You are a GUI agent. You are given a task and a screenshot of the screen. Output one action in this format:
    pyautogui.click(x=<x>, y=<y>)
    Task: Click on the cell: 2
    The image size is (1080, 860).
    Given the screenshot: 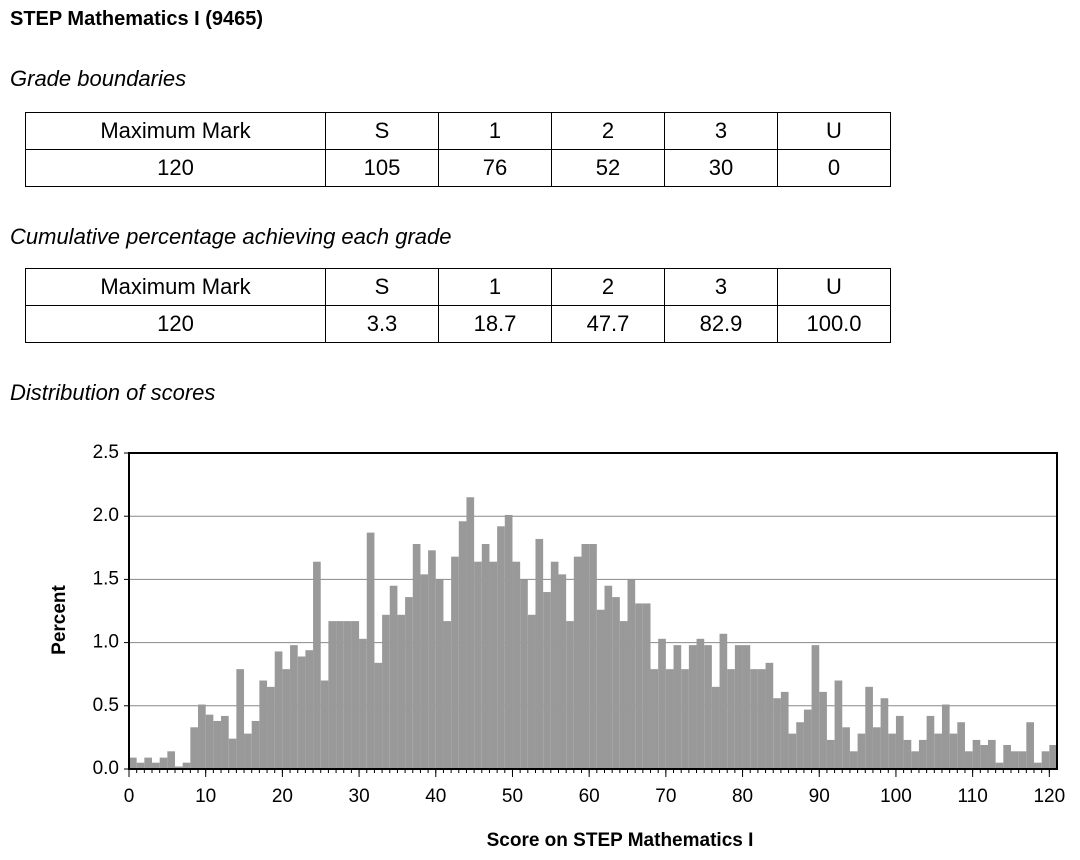 What is the action you would take?
    pyautogui.click(x=608, y=131)
    